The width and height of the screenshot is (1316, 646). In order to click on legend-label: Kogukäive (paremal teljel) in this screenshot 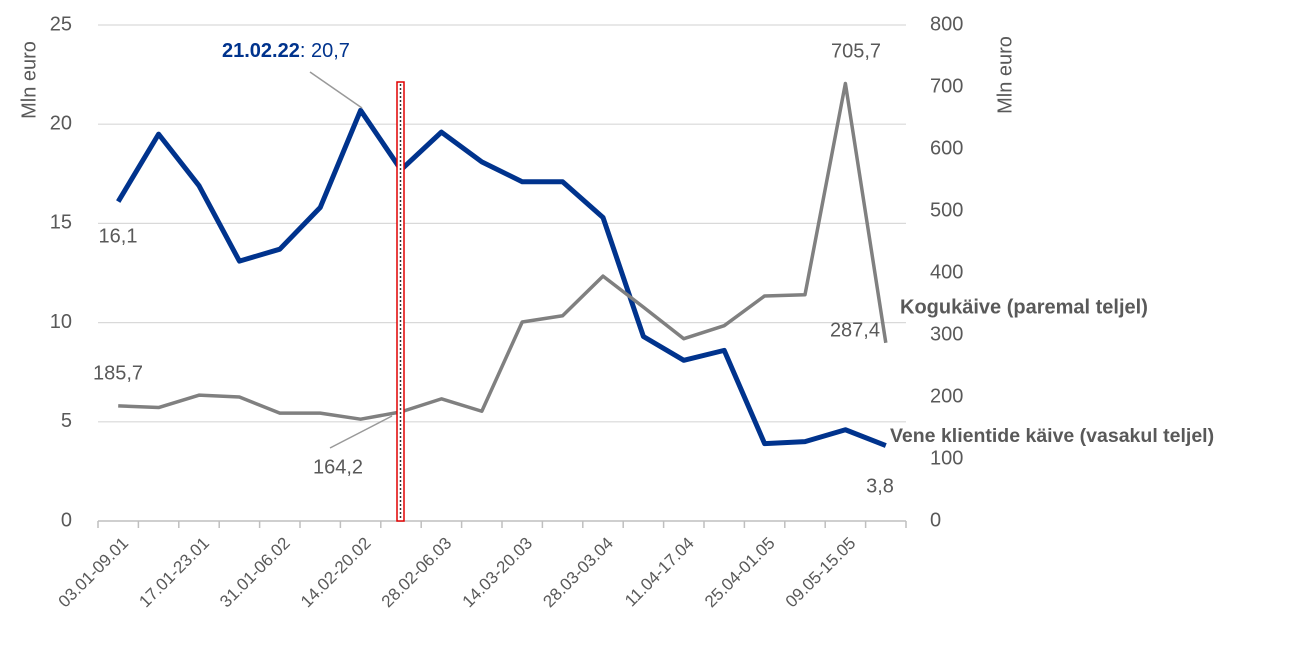, I will do `click(1024, 307)`.